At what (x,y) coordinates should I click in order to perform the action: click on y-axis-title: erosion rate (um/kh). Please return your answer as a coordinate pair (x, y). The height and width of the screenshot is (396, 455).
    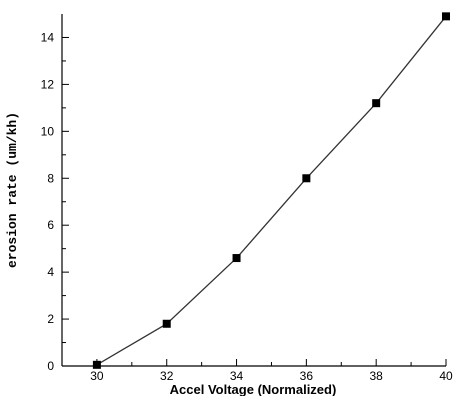
    Looking at the image, I should click on (12, 190).